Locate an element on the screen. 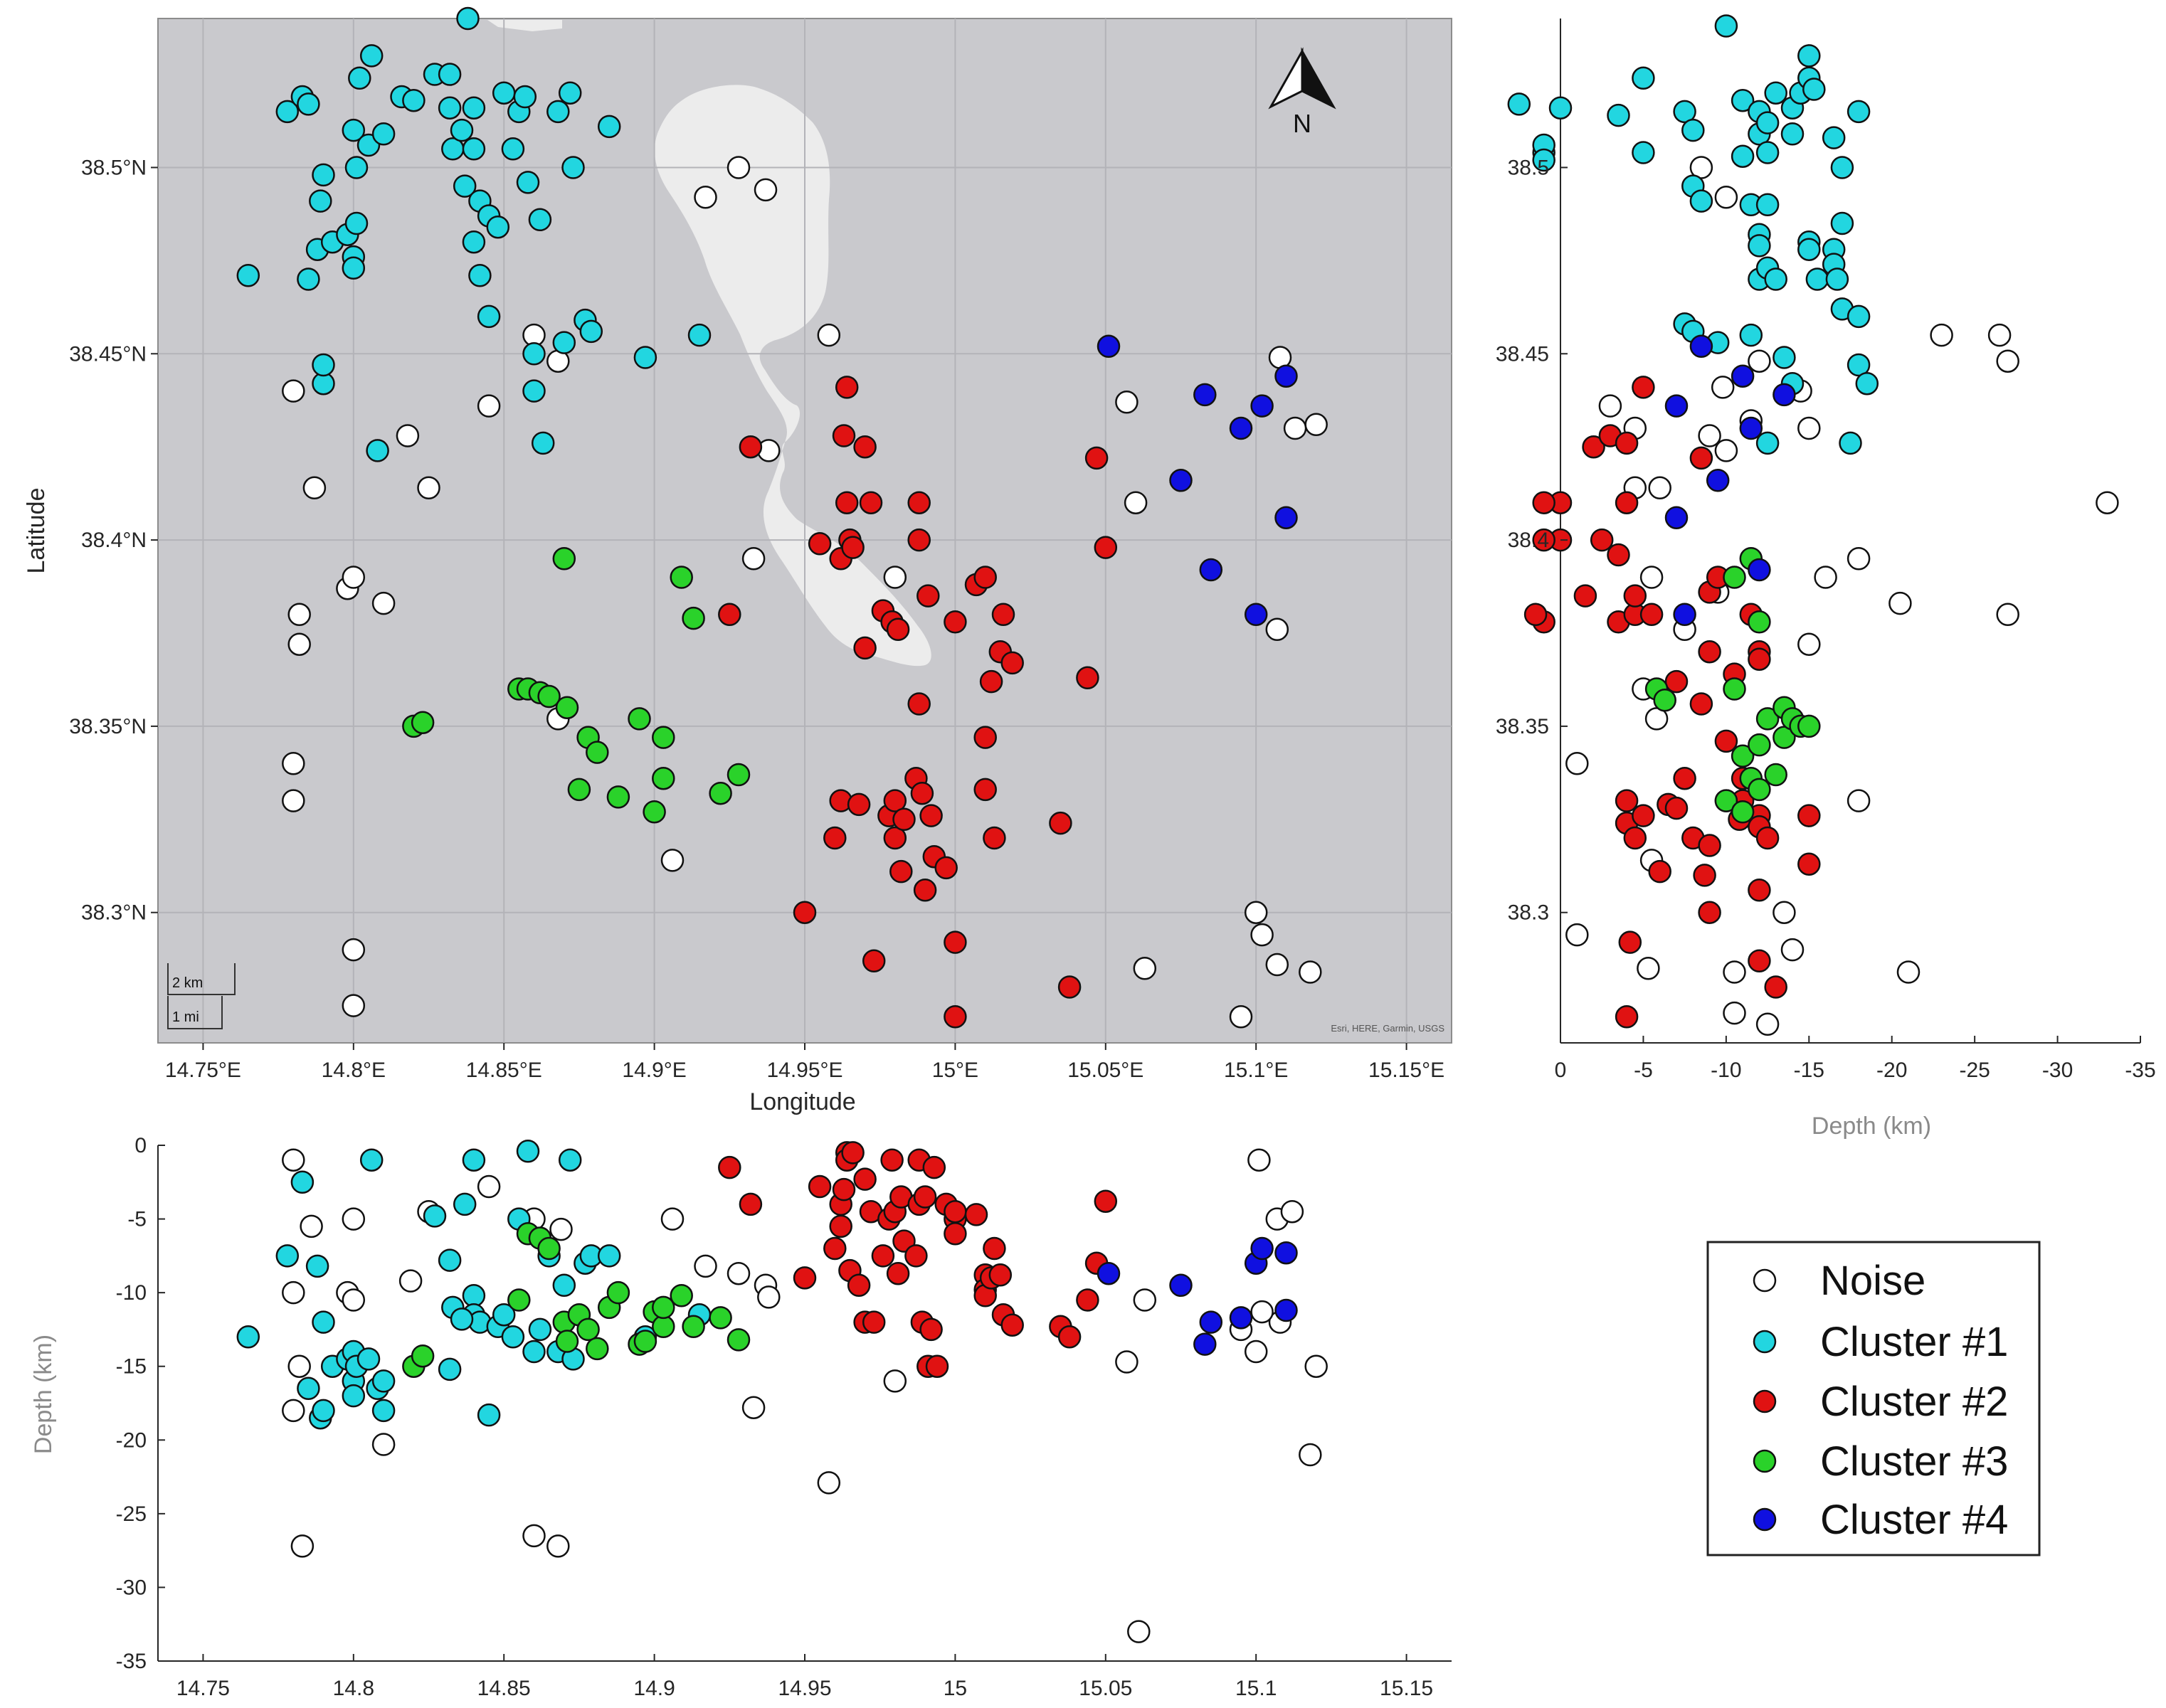 The height and width of the screenshot is (1708, 2166). legend-label-cluster3: Cluster #3 is located at coordinates (1914, 1462).